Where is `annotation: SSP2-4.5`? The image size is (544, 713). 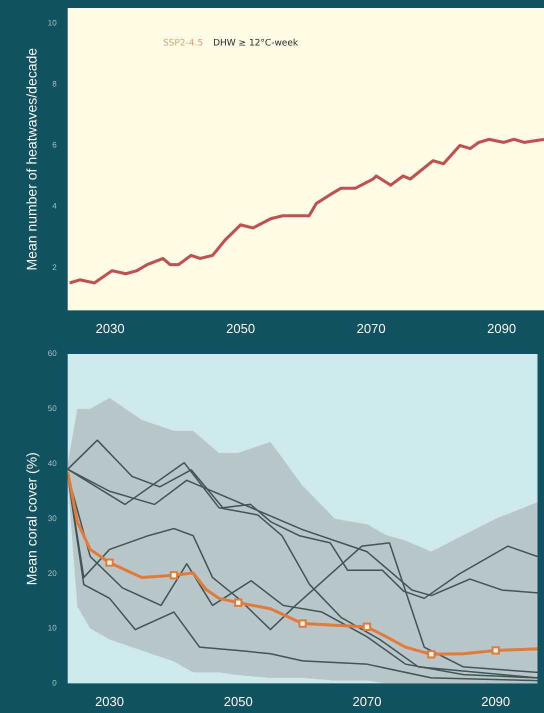 annotation: SSP2-4.5 is located at coordinates (183, 43).